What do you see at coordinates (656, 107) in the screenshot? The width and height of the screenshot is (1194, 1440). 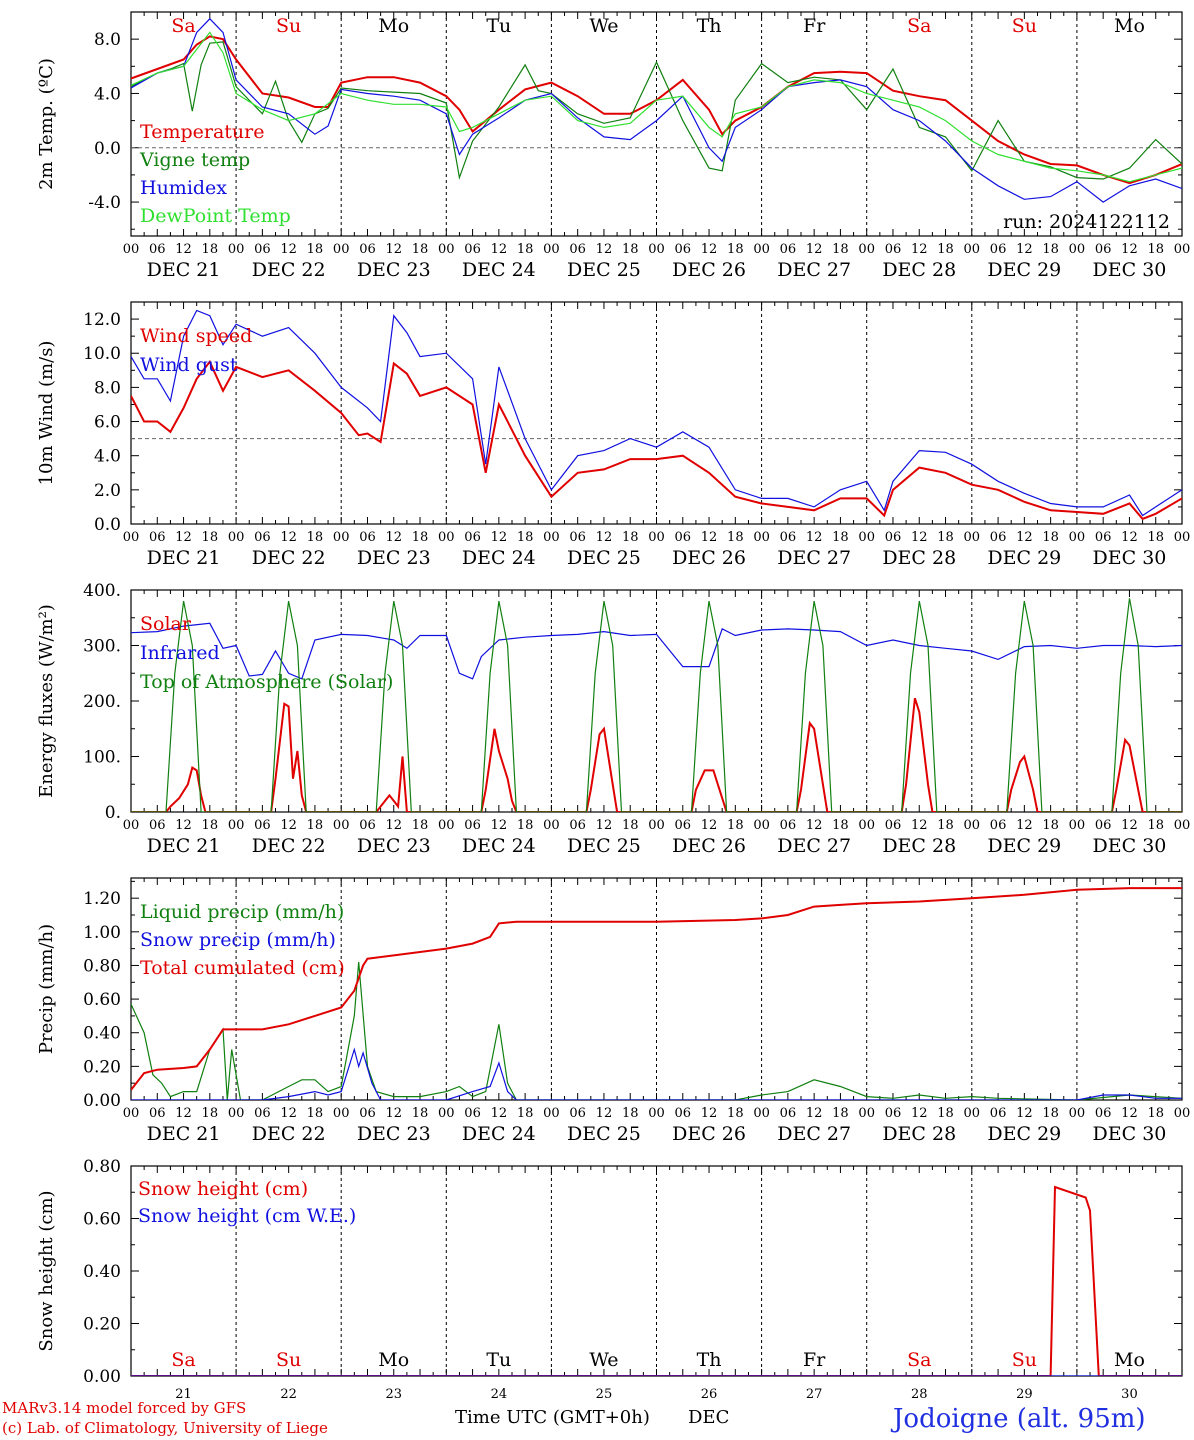 I see `series-line-dewpoint-temp` at bounding box center [656, 107].